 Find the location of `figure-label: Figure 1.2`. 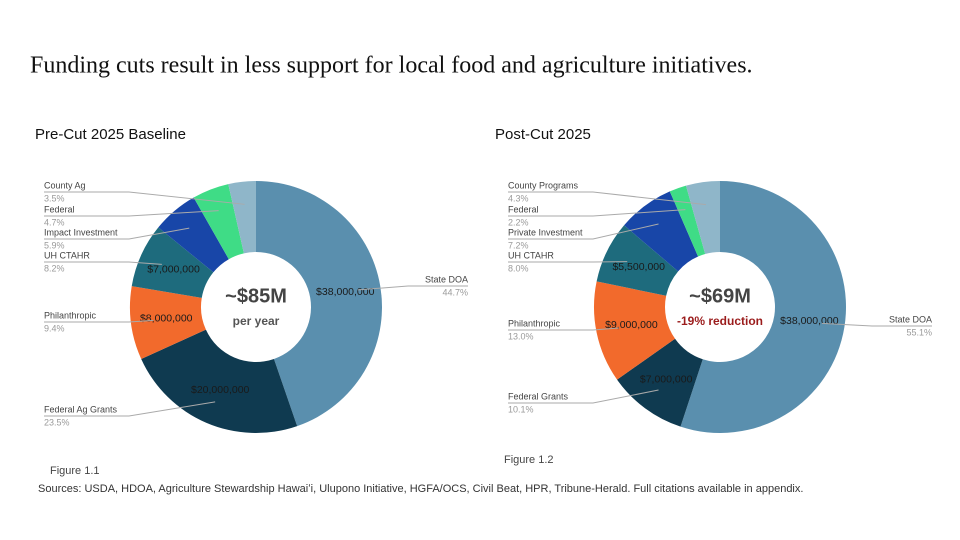

figure-label: Figure 1.2 is located at coordinates (529, 460).